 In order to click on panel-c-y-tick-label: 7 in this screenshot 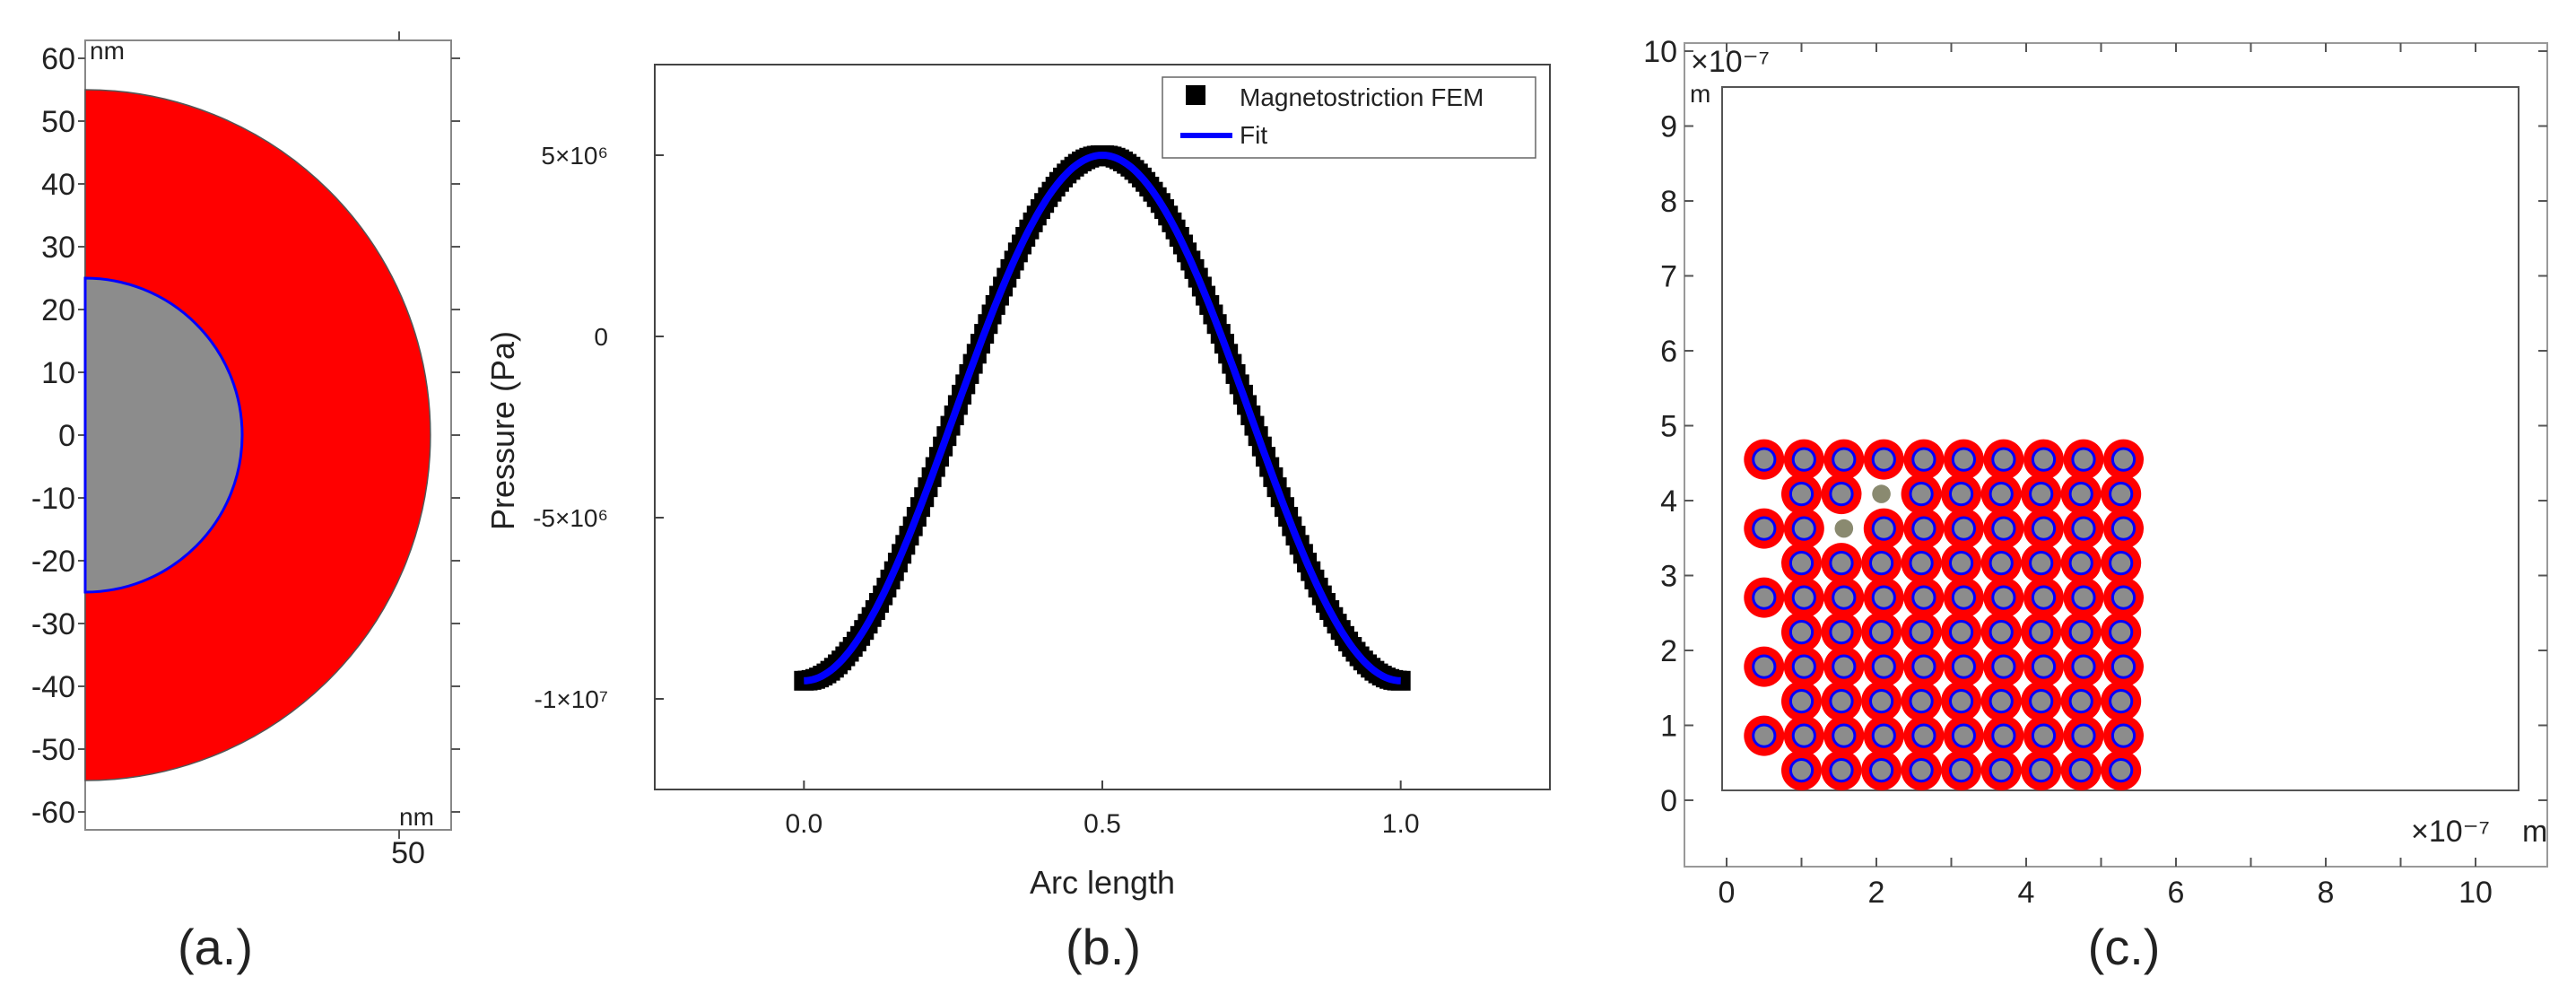, I will do `click(1668, 277)`.